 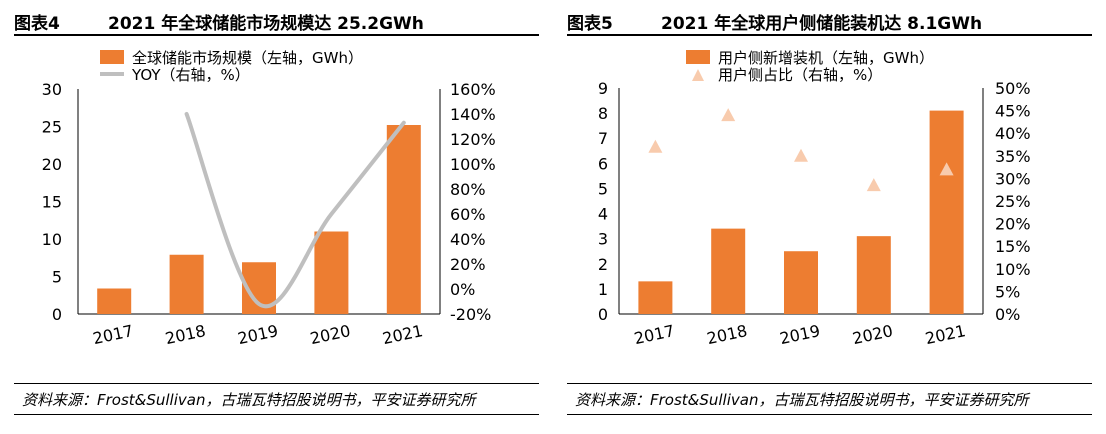 What do you see at coordinates (52, 239) in the screenshot?
I see `left-axis-tick-label: 10` at bounding box center [52, 239].